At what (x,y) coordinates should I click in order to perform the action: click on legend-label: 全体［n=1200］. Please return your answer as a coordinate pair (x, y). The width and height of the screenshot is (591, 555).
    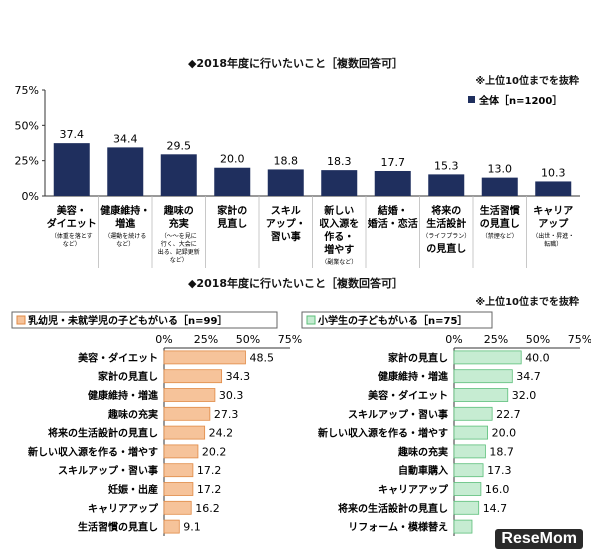
    Looking at the image, I should click on (520, 100).